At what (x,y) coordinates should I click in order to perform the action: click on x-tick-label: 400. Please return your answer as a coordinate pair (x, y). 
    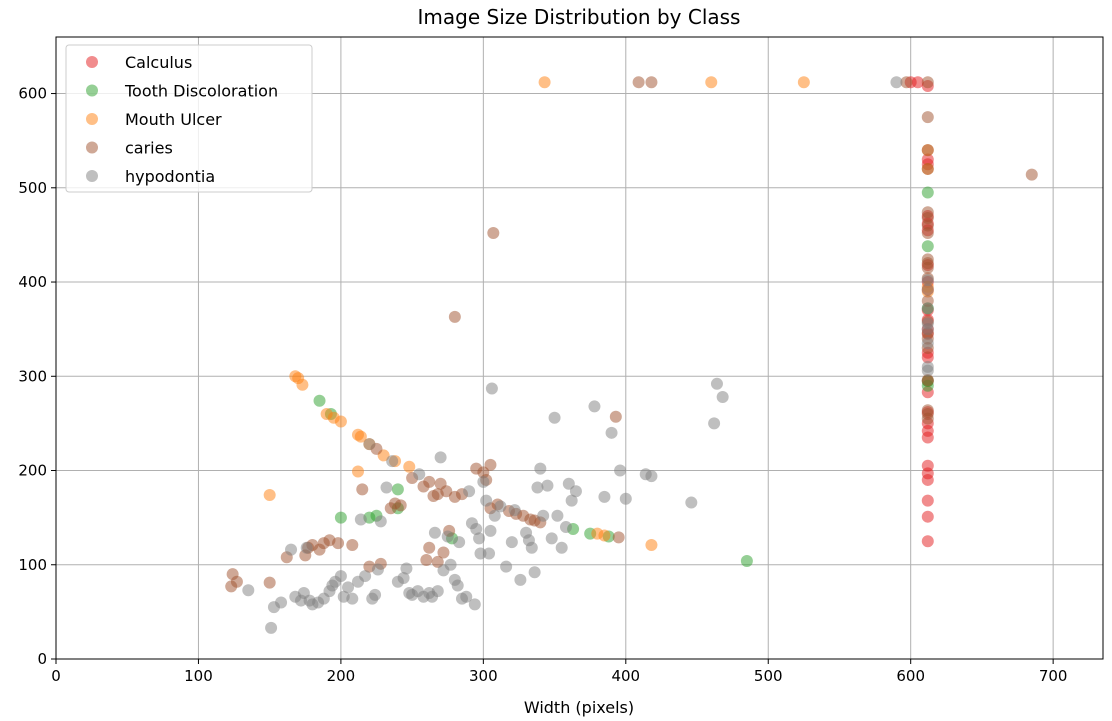
    Looking at the image, I should click on (625, 676).